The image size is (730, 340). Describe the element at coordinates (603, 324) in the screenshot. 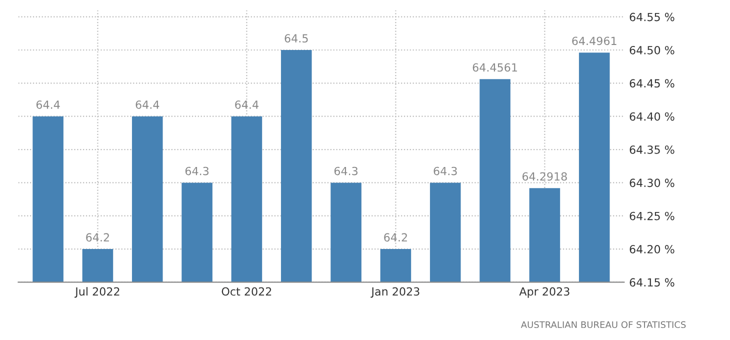

I see `text: AUSTRALIAN BUREAU OF STATISTICS` at that location.